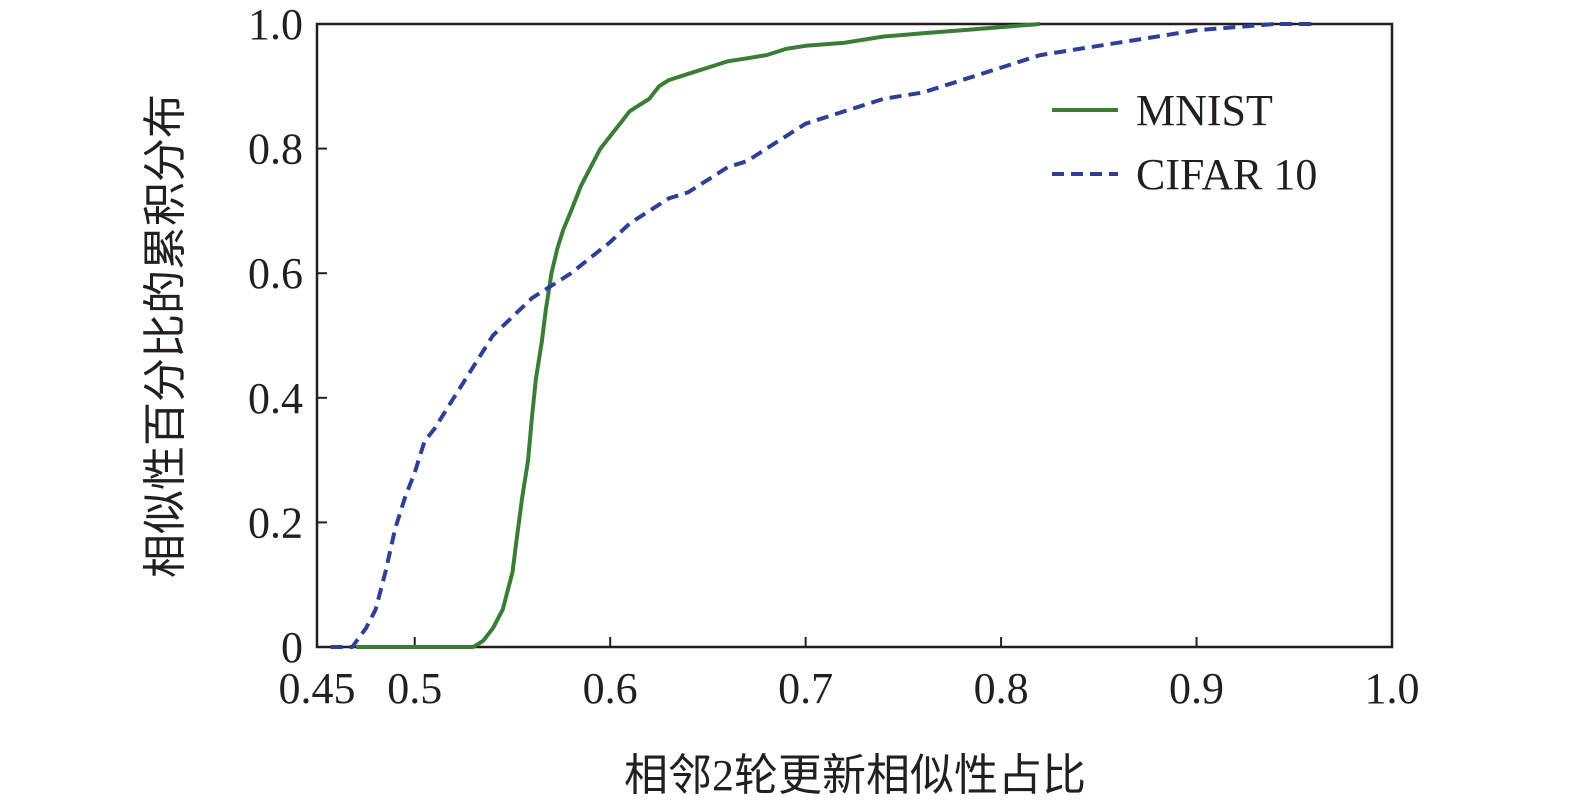 The width and height of the screenshot is (1575, 808). I want to click on x-tick-label: 0.7, so click(805, 688).